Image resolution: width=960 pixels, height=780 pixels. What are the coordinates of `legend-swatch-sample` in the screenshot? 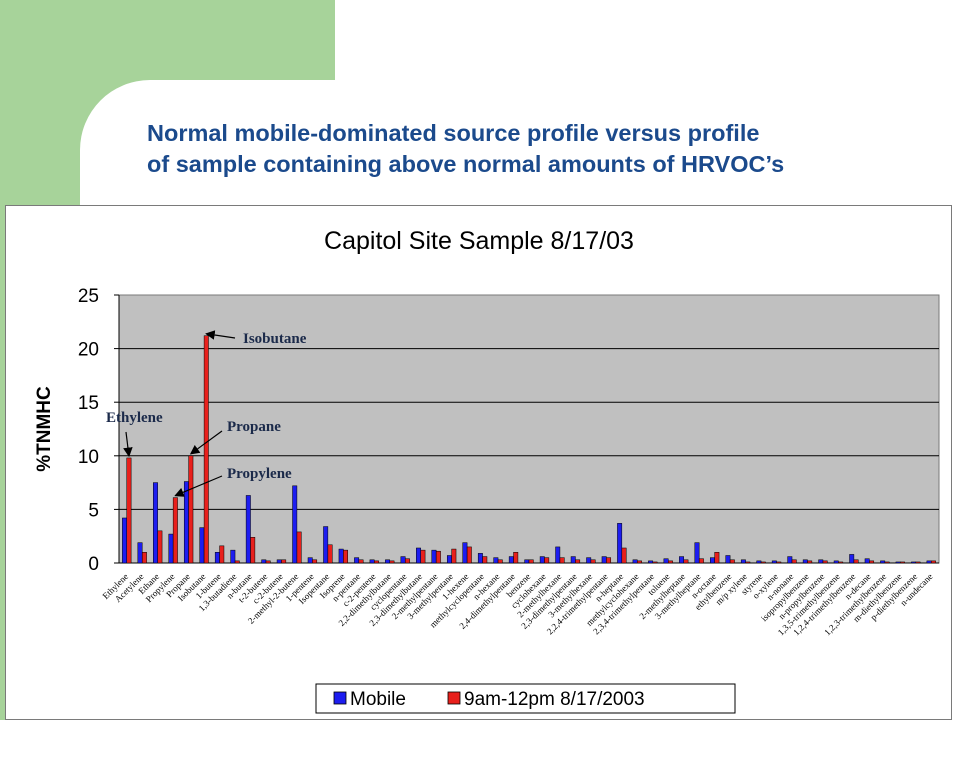 It's located at (454, 698).